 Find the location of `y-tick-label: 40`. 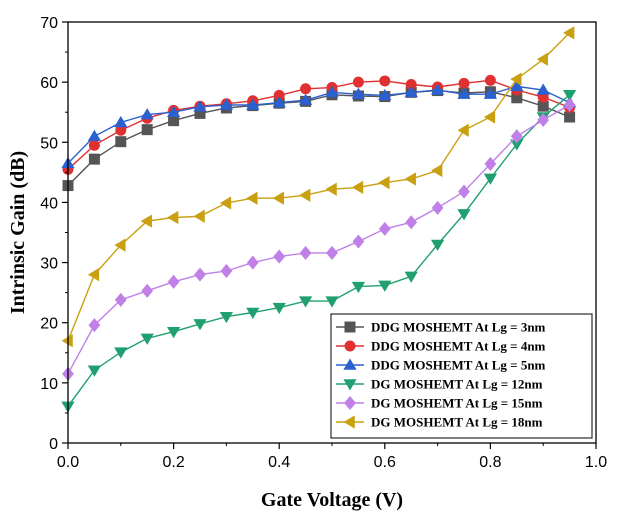

y-tick-label: 40 is located at coordinates (49, 203).